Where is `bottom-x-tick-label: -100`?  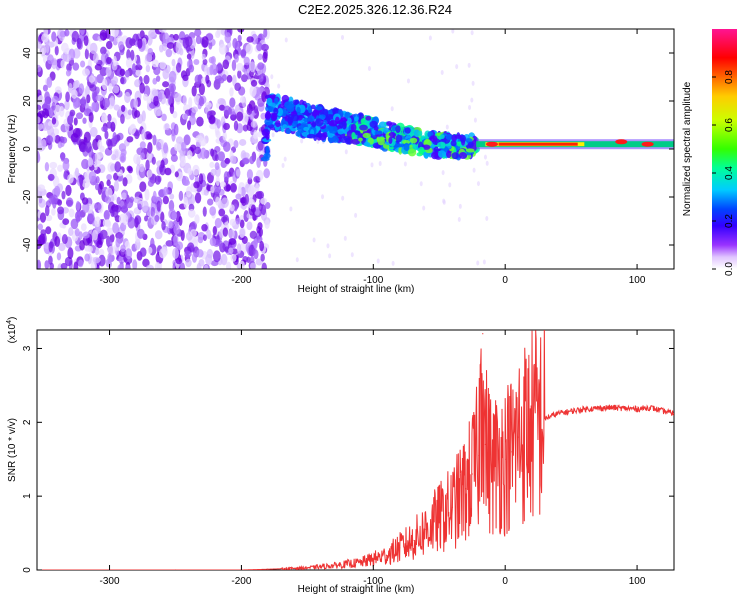
bottom-x-tick-label: -100 is located at coordinates (373, 581).